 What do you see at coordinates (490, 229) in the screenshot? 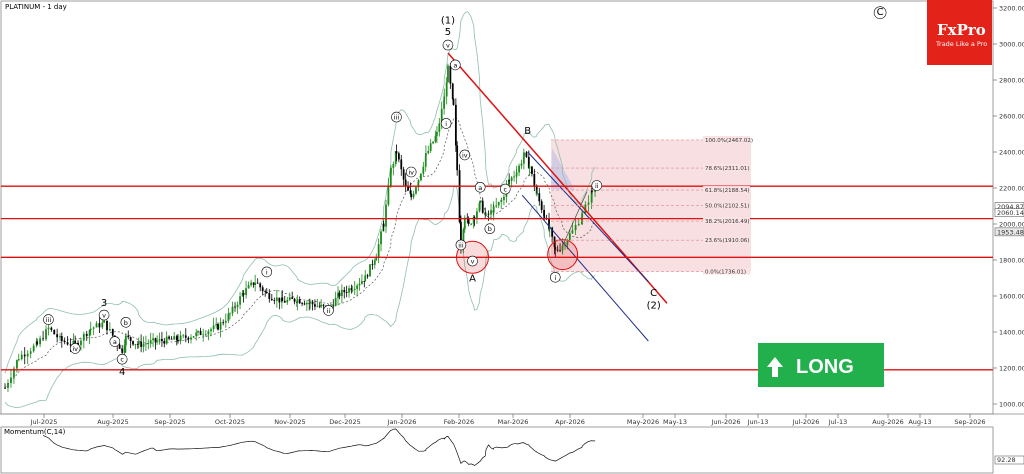
I see `wave-label: b` at bounding box center [490, 229].